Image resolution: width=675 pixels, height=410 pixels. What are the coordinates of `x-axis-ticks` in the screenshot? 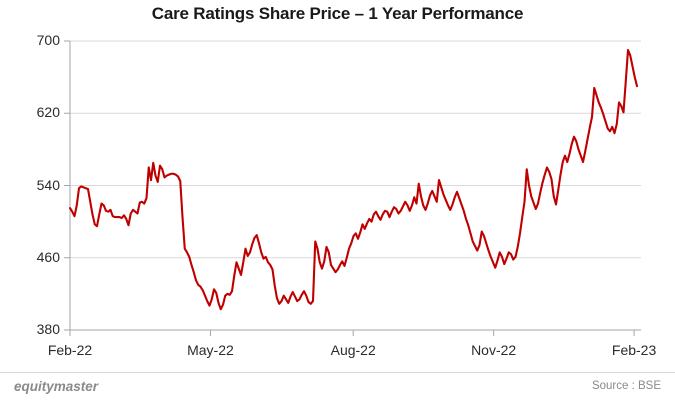 It's located at (352, 333).